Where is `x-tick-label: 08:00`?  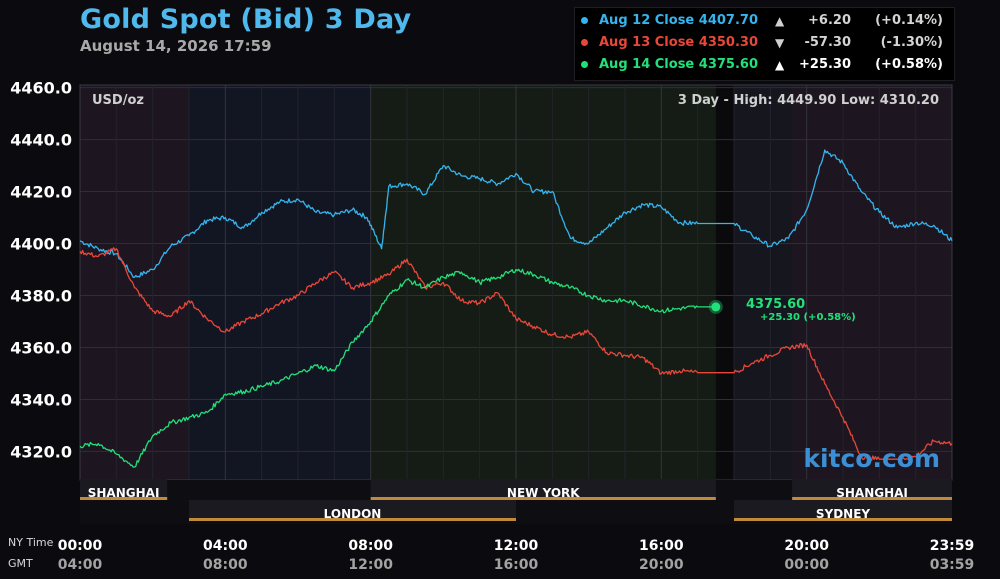
x-tick-label: 08:00 is located at coordinates (370, 546).